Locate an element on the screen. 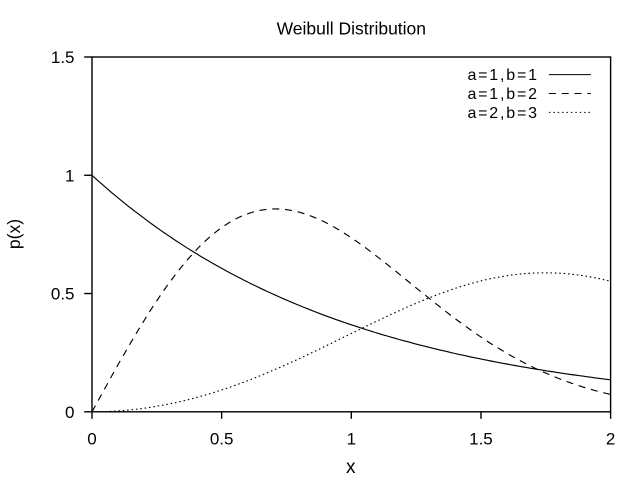  svg-text: a=1,b=1 is located at coordinates (502, 75).